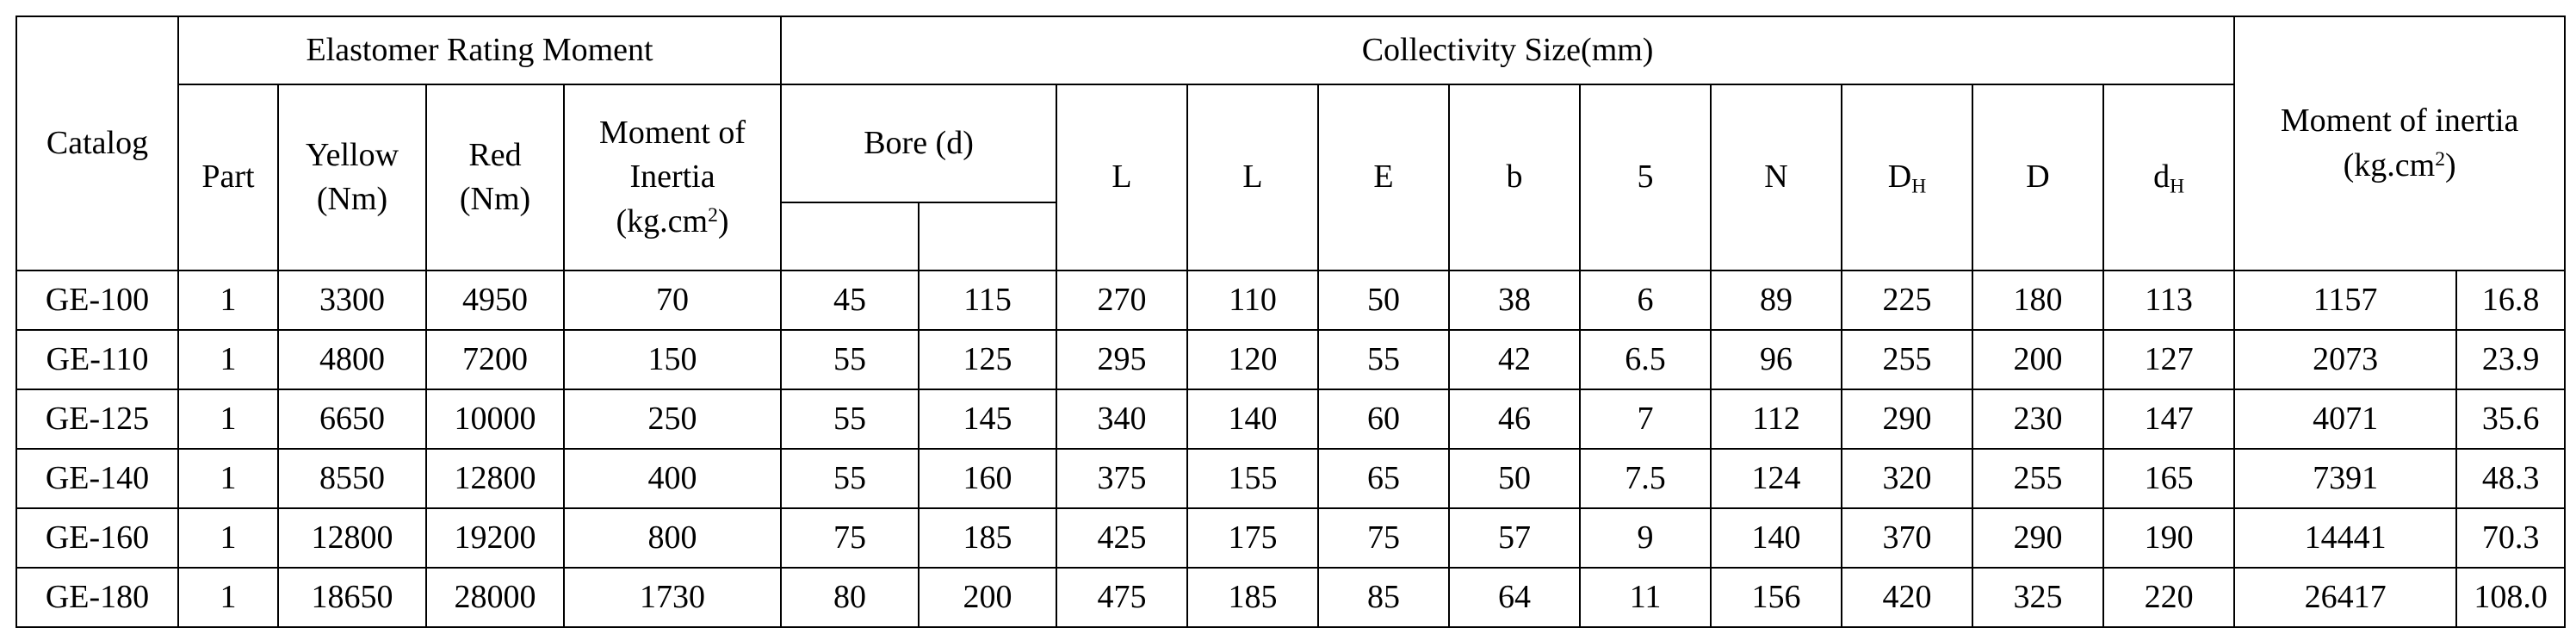 The image size is (2576, 628). What do you see at coordinates (1515, 419) in the screenshot?
I see `cell-b: 46` at bounding box center [1515, 419].